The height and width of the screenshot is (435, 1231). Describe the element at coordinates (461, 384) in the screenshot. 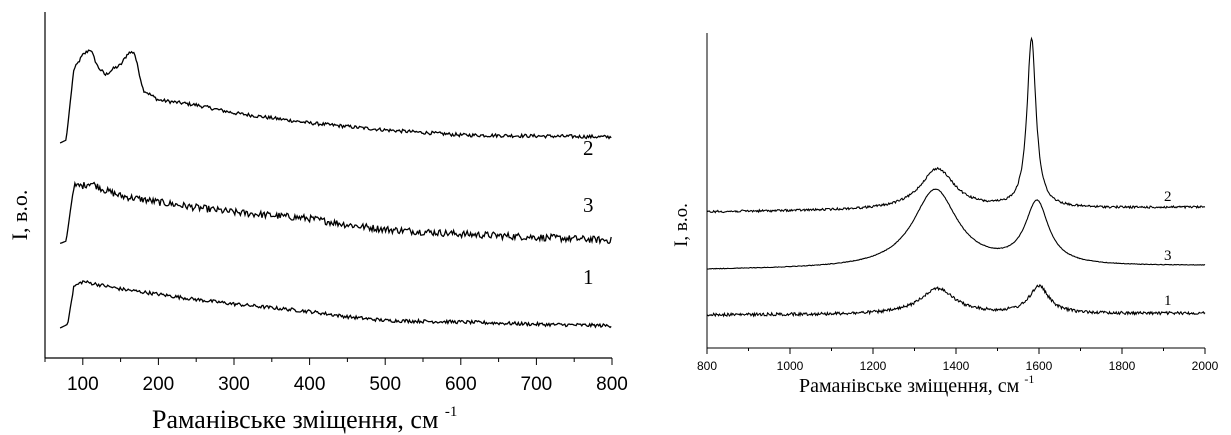

I see `left-x-tick-label: 600` at that location.